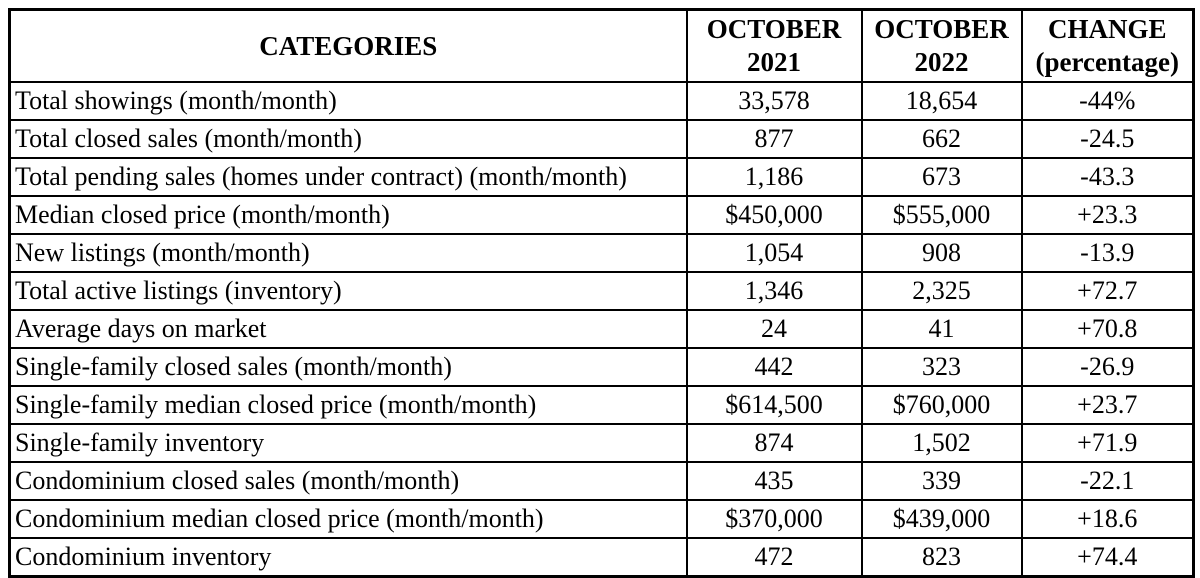  Describe the element at coordinates (774, 291) in the screenshot. I see `cell-oct2021: 1,346` at that location.